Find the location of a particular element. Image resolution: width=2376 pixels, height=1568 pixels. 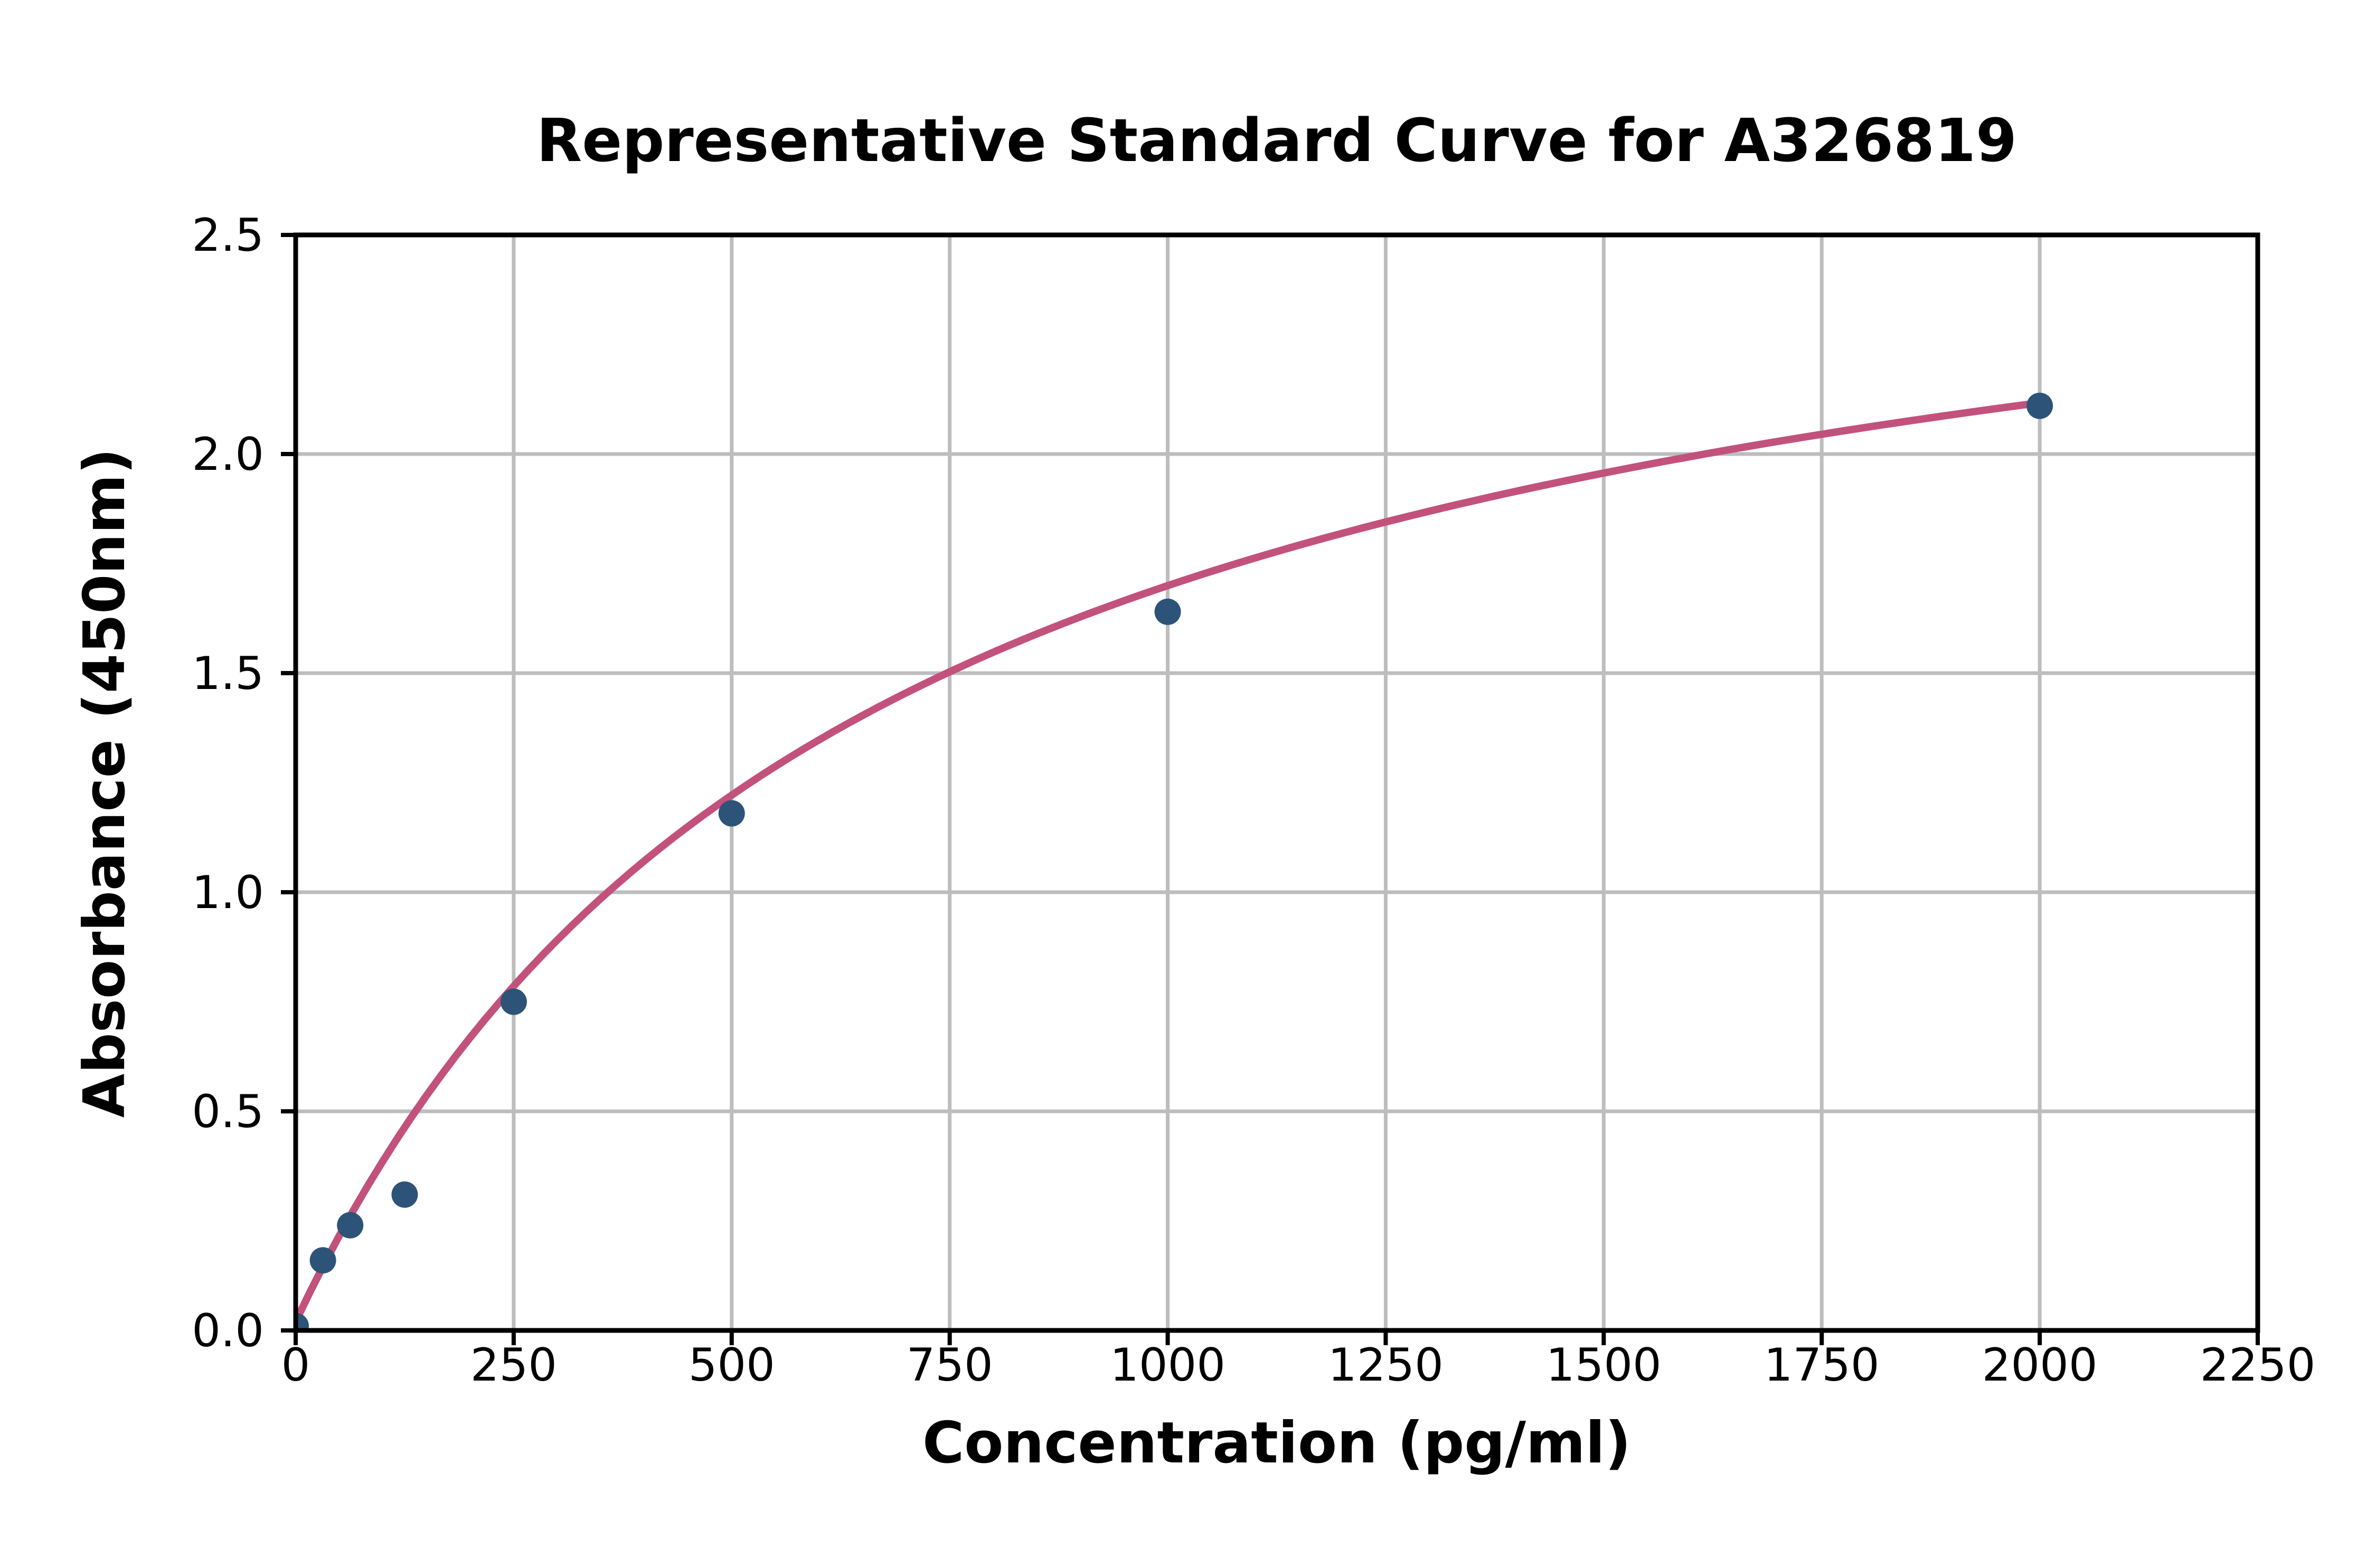

x-tick-label: 750 is located at coordinates (950, 1365).